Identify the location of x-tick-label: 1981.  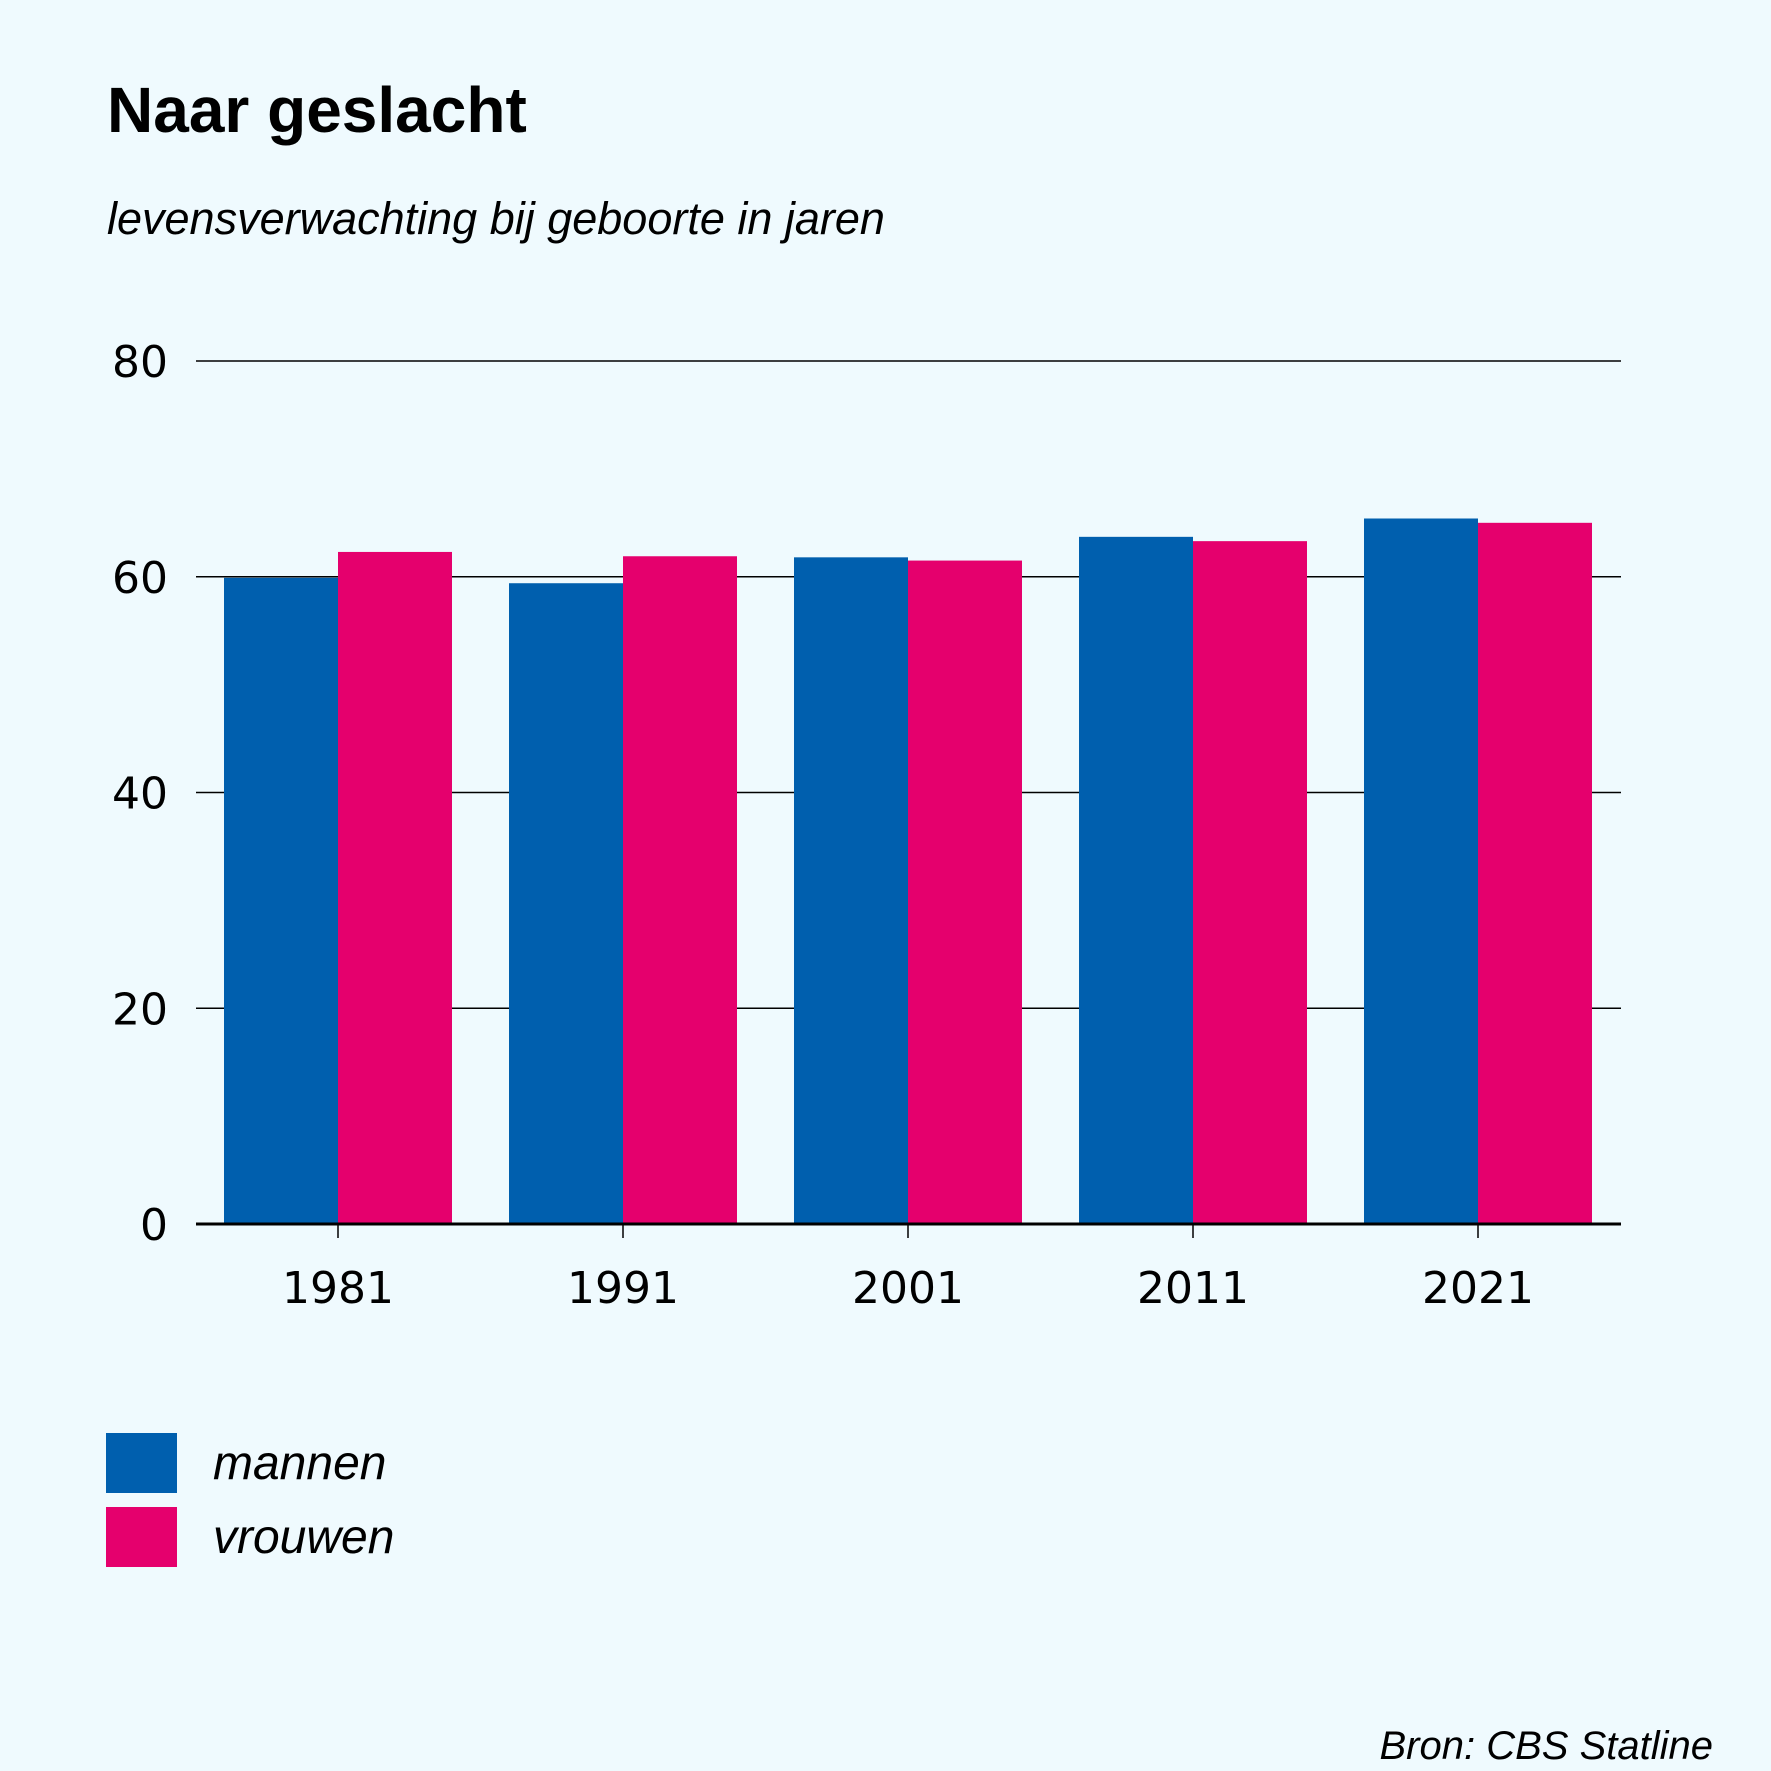
(338, 1288).